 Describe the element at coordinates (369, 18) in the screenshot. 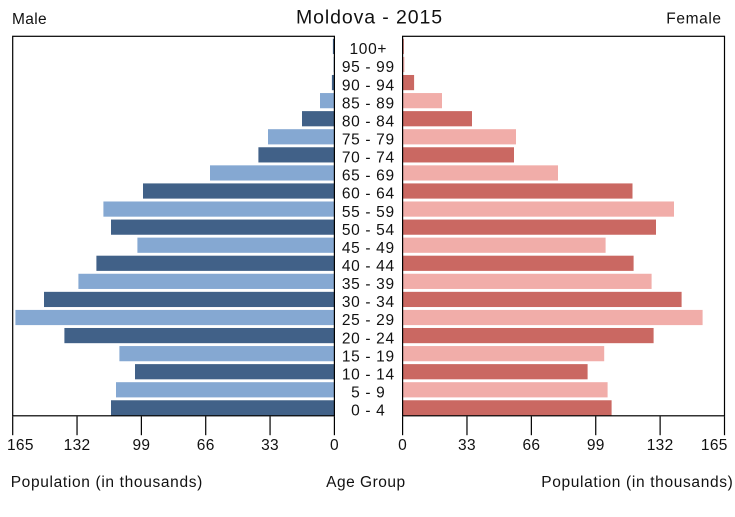

I see `svg-text: Moldova - 2015` at that location.